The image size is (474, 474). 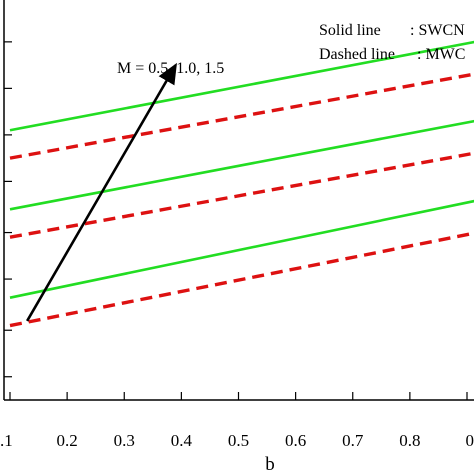 What do you see at coordinates (409, 440) in the screenshot?
I see `x-tick-label: 0.8` at bounding box center [409, 440].